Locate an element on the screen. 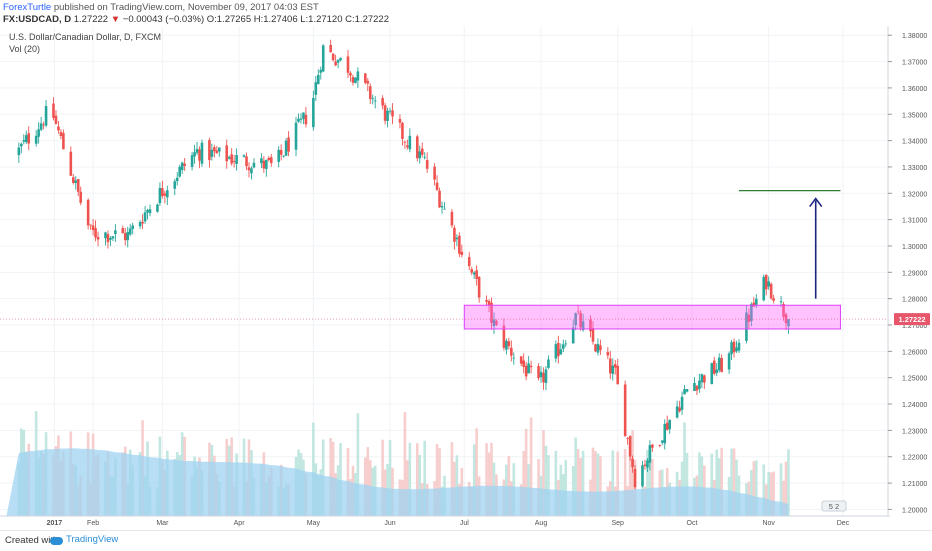 This screenshot has height=551, width=932. price-change: −0.00043 (−0.03%) is located at coordinates (163, 19).